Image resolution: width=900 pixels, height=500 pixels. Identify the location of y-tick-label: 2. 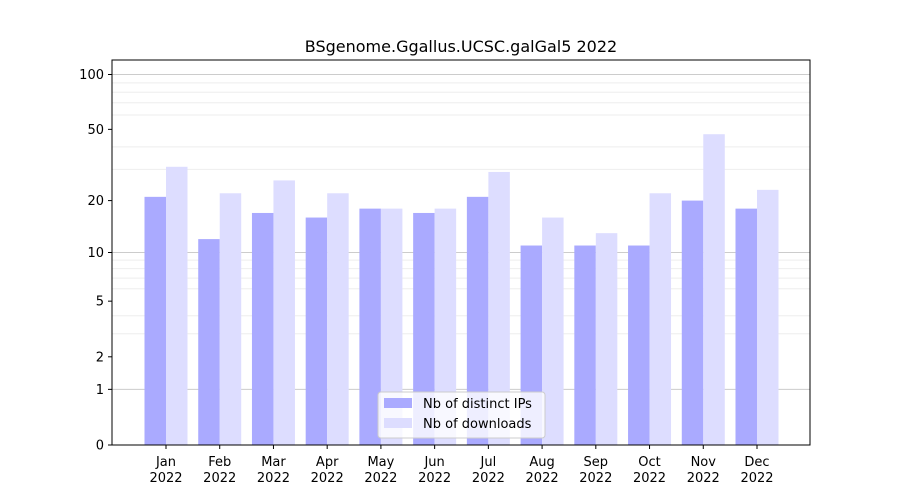
(100, 357).